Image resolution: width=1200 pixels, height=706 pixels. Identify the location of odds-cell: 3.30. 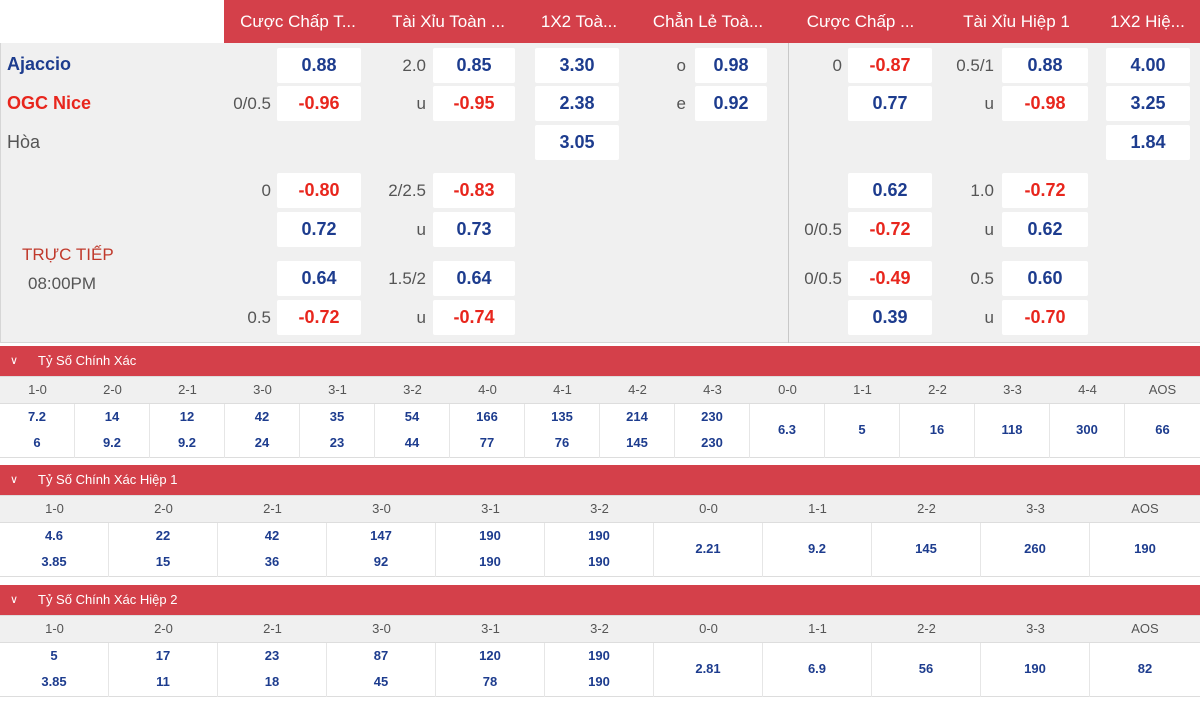
(577, 65).